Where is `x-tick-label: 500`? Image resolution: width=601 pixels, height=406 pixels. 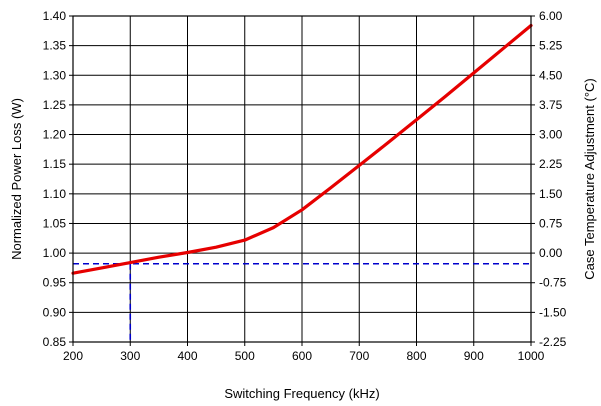
x-tick-label: 500 is located at coordinates (245, 356).